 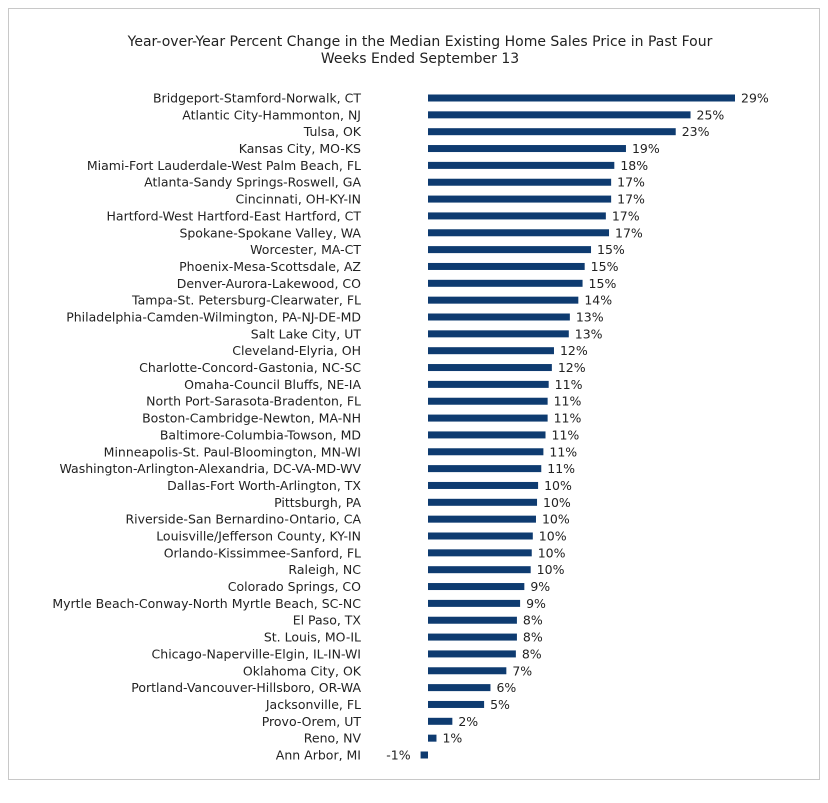 I want to click on category-label: Minneapolis-St. Paul-Bloomington, MN-WI, so click(x=232, y=451).